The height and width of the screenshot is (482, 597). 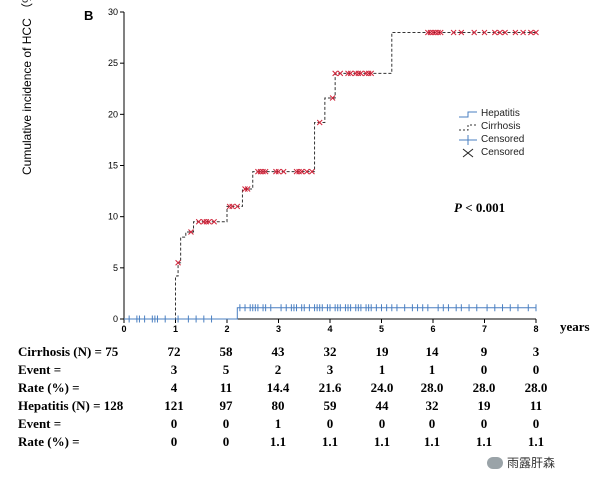 I want to click on legend-item-censored-plus: Censored, so click(x=491, y=139).